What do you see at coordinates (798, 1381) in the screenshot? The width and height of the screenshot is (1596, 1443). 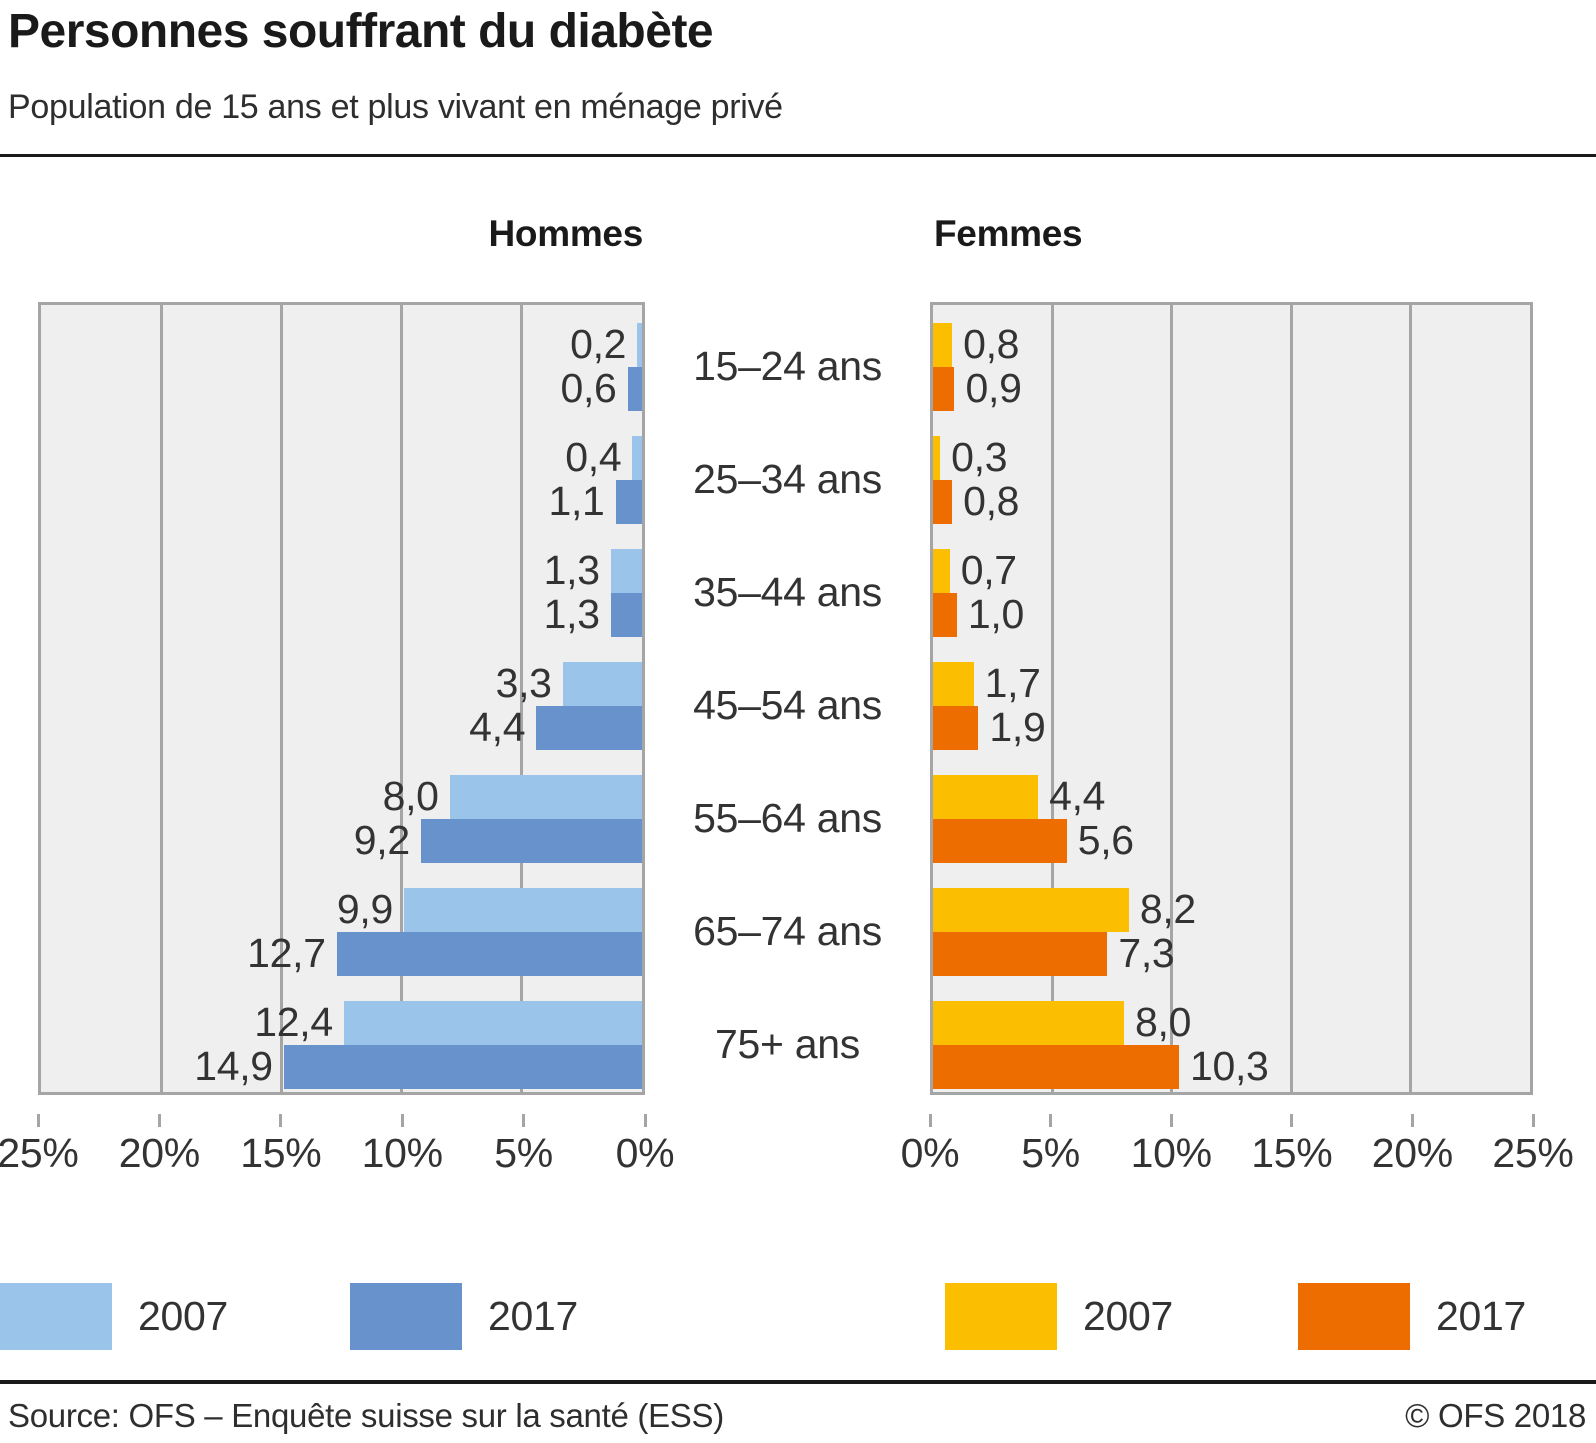 I see `footer-rule` at bounding box center [798, 1381].